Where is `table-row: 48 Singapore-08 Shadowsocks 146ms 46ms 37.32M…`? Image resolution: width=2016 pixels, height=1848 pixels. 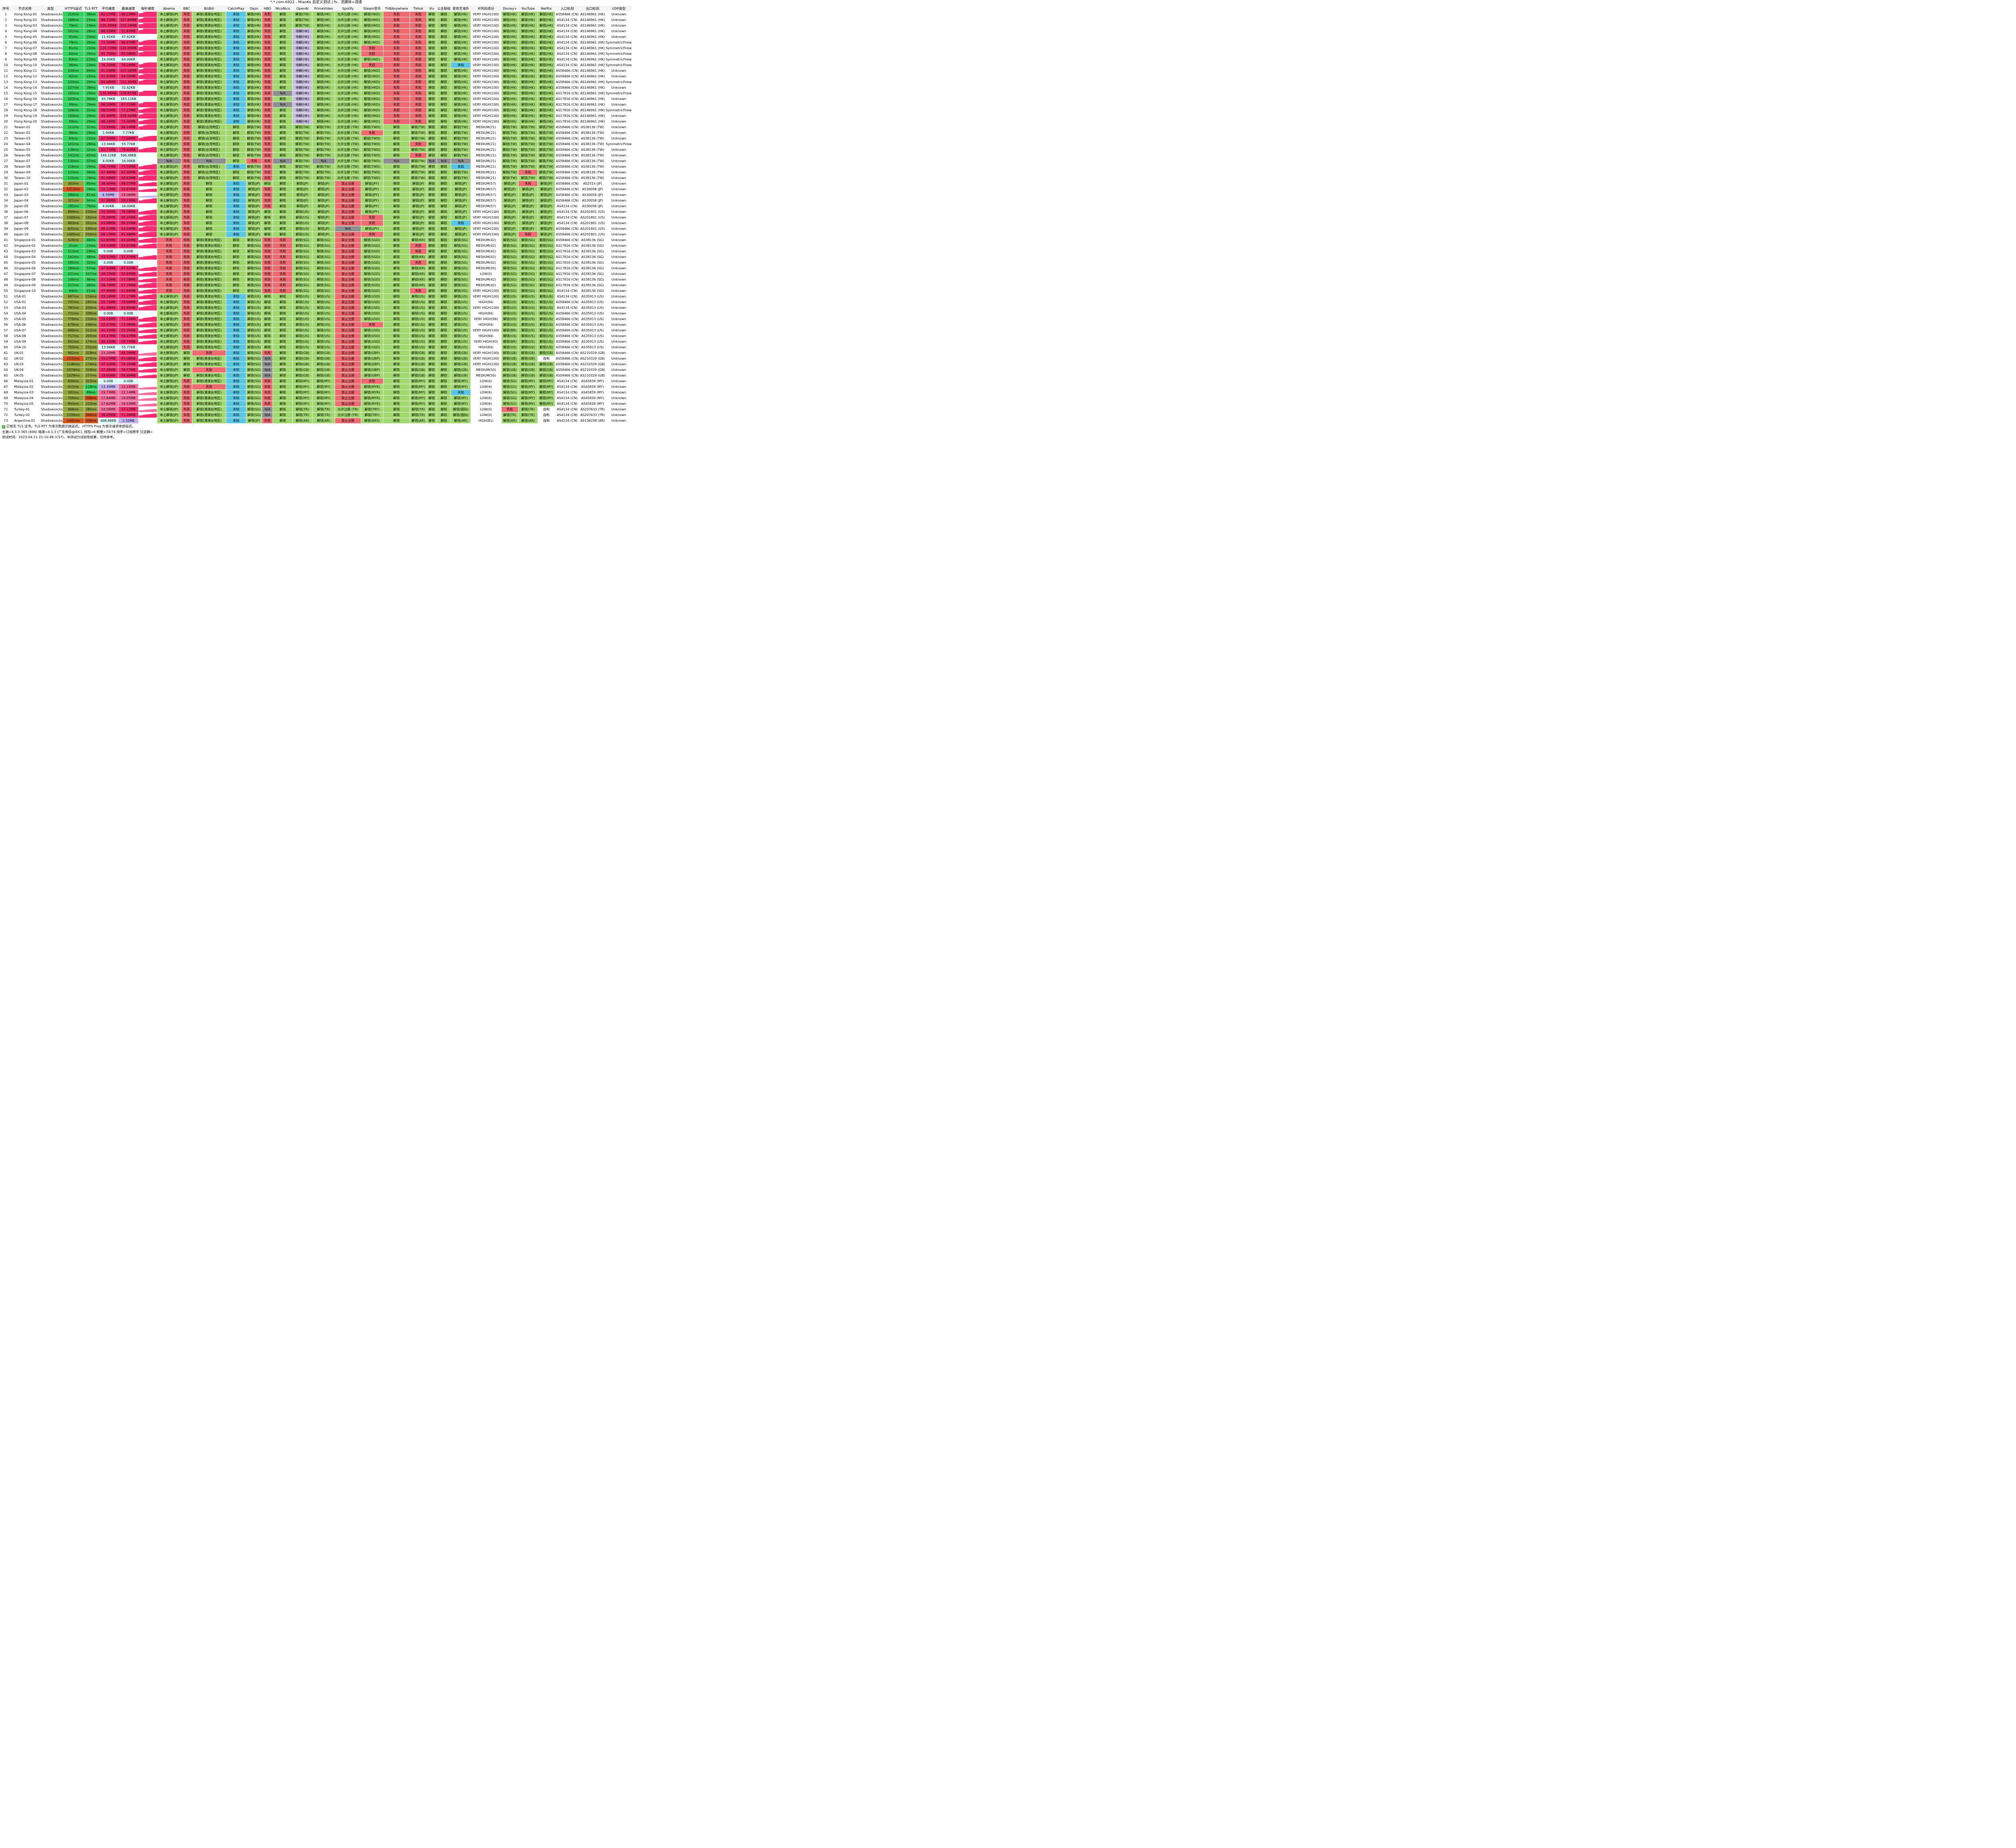
table-row: 48 Singapore-08 Shadowsocks 146ms 46ms 37.32M… is located at coordinates (316, 280).